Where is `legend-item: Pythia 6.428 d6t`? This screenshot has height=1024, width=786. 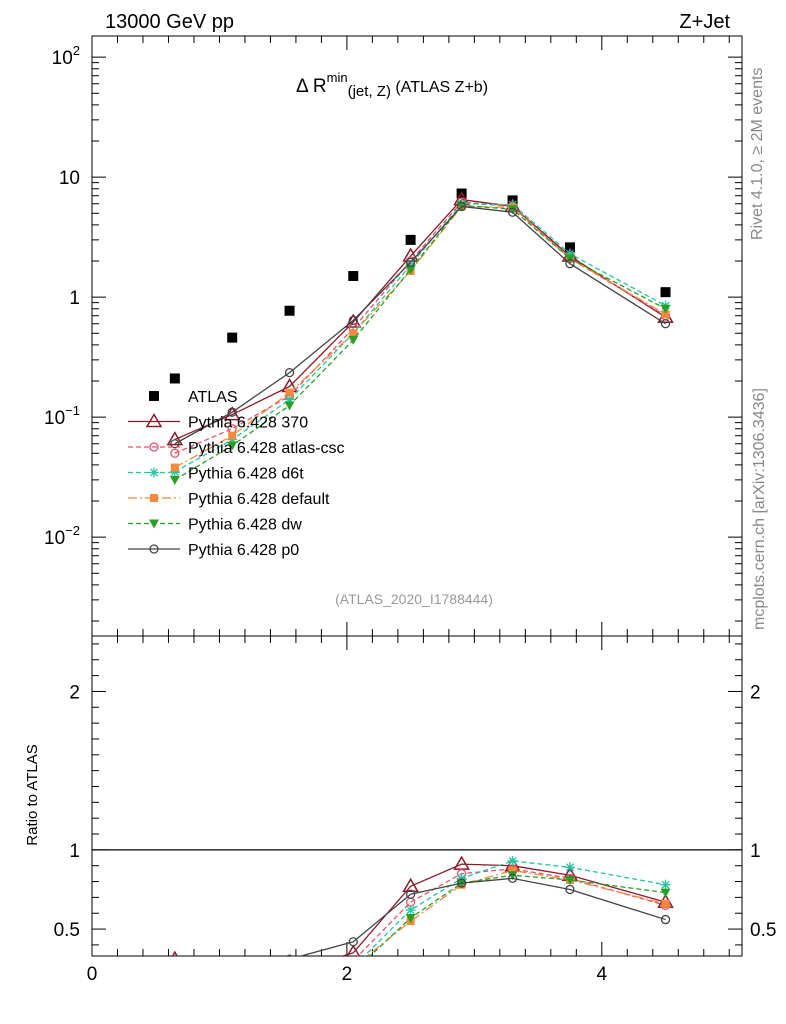
legend-item: Pythia 6.428 d6t is located at coordinates (216, 474).